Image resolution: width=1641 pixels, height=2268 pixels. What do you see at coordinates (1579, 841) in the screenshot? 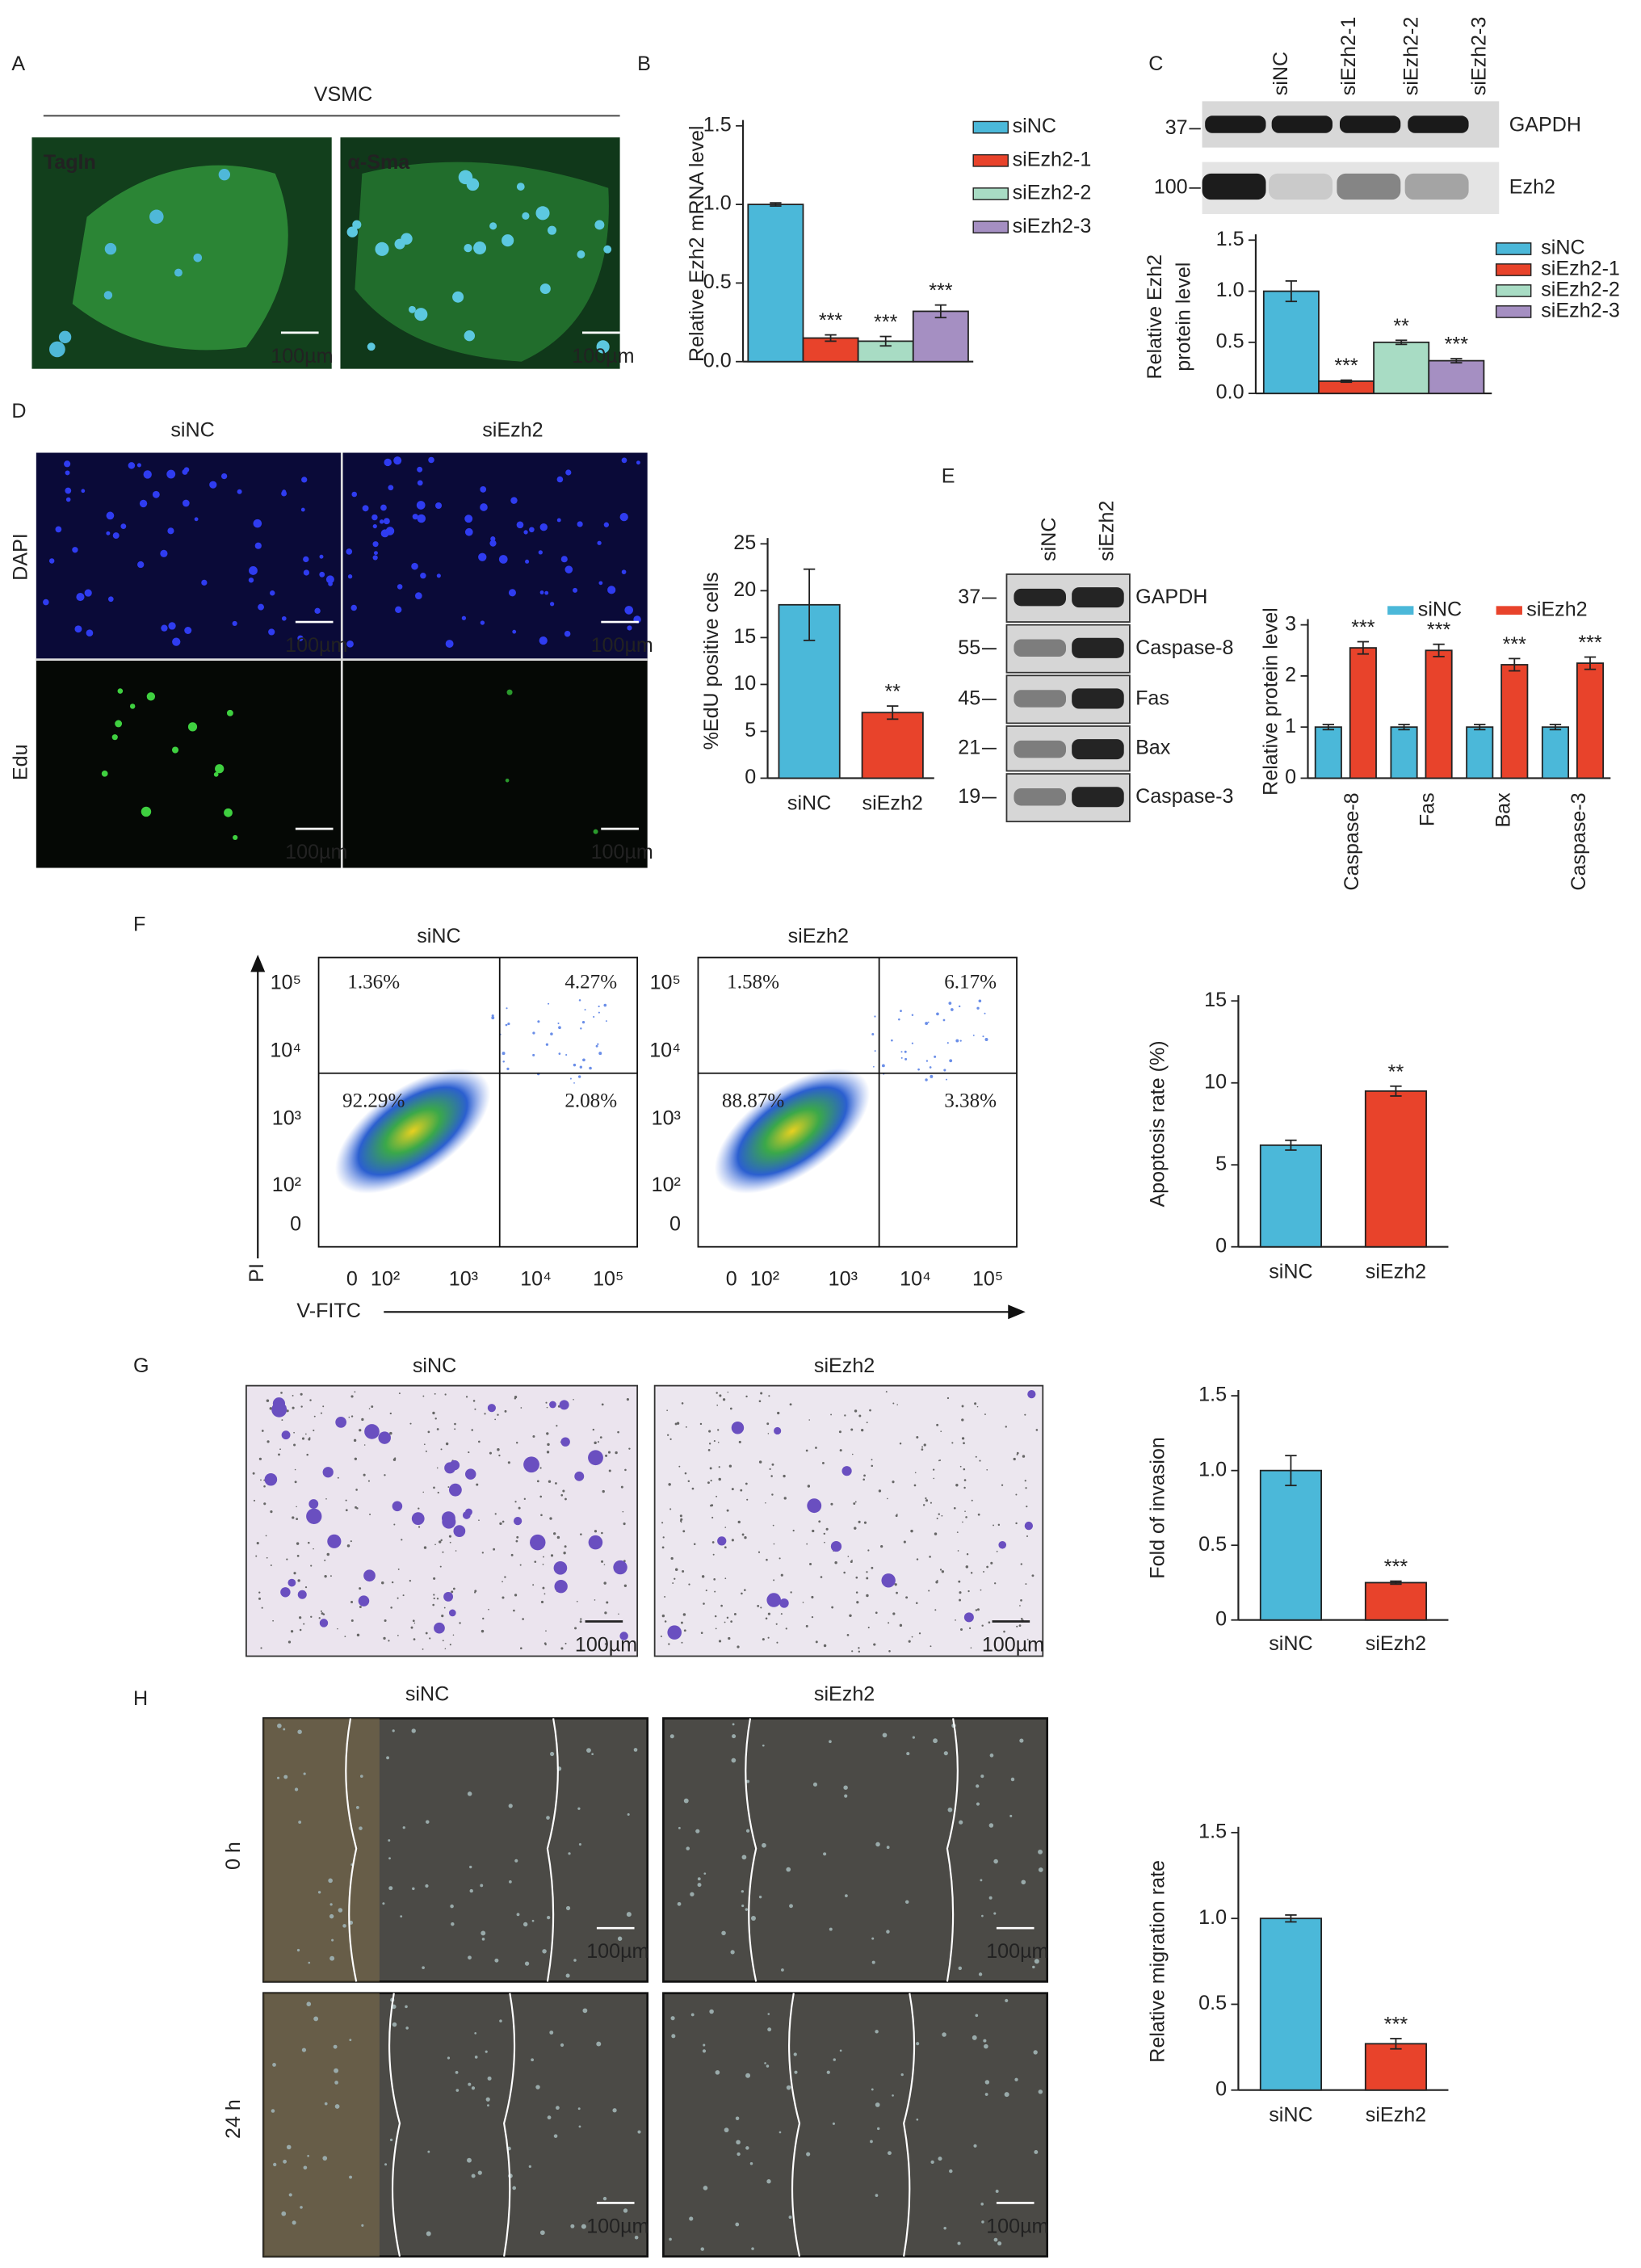
I see `x-tick-label: Caspase-3` at bounding box center [1579, 841].